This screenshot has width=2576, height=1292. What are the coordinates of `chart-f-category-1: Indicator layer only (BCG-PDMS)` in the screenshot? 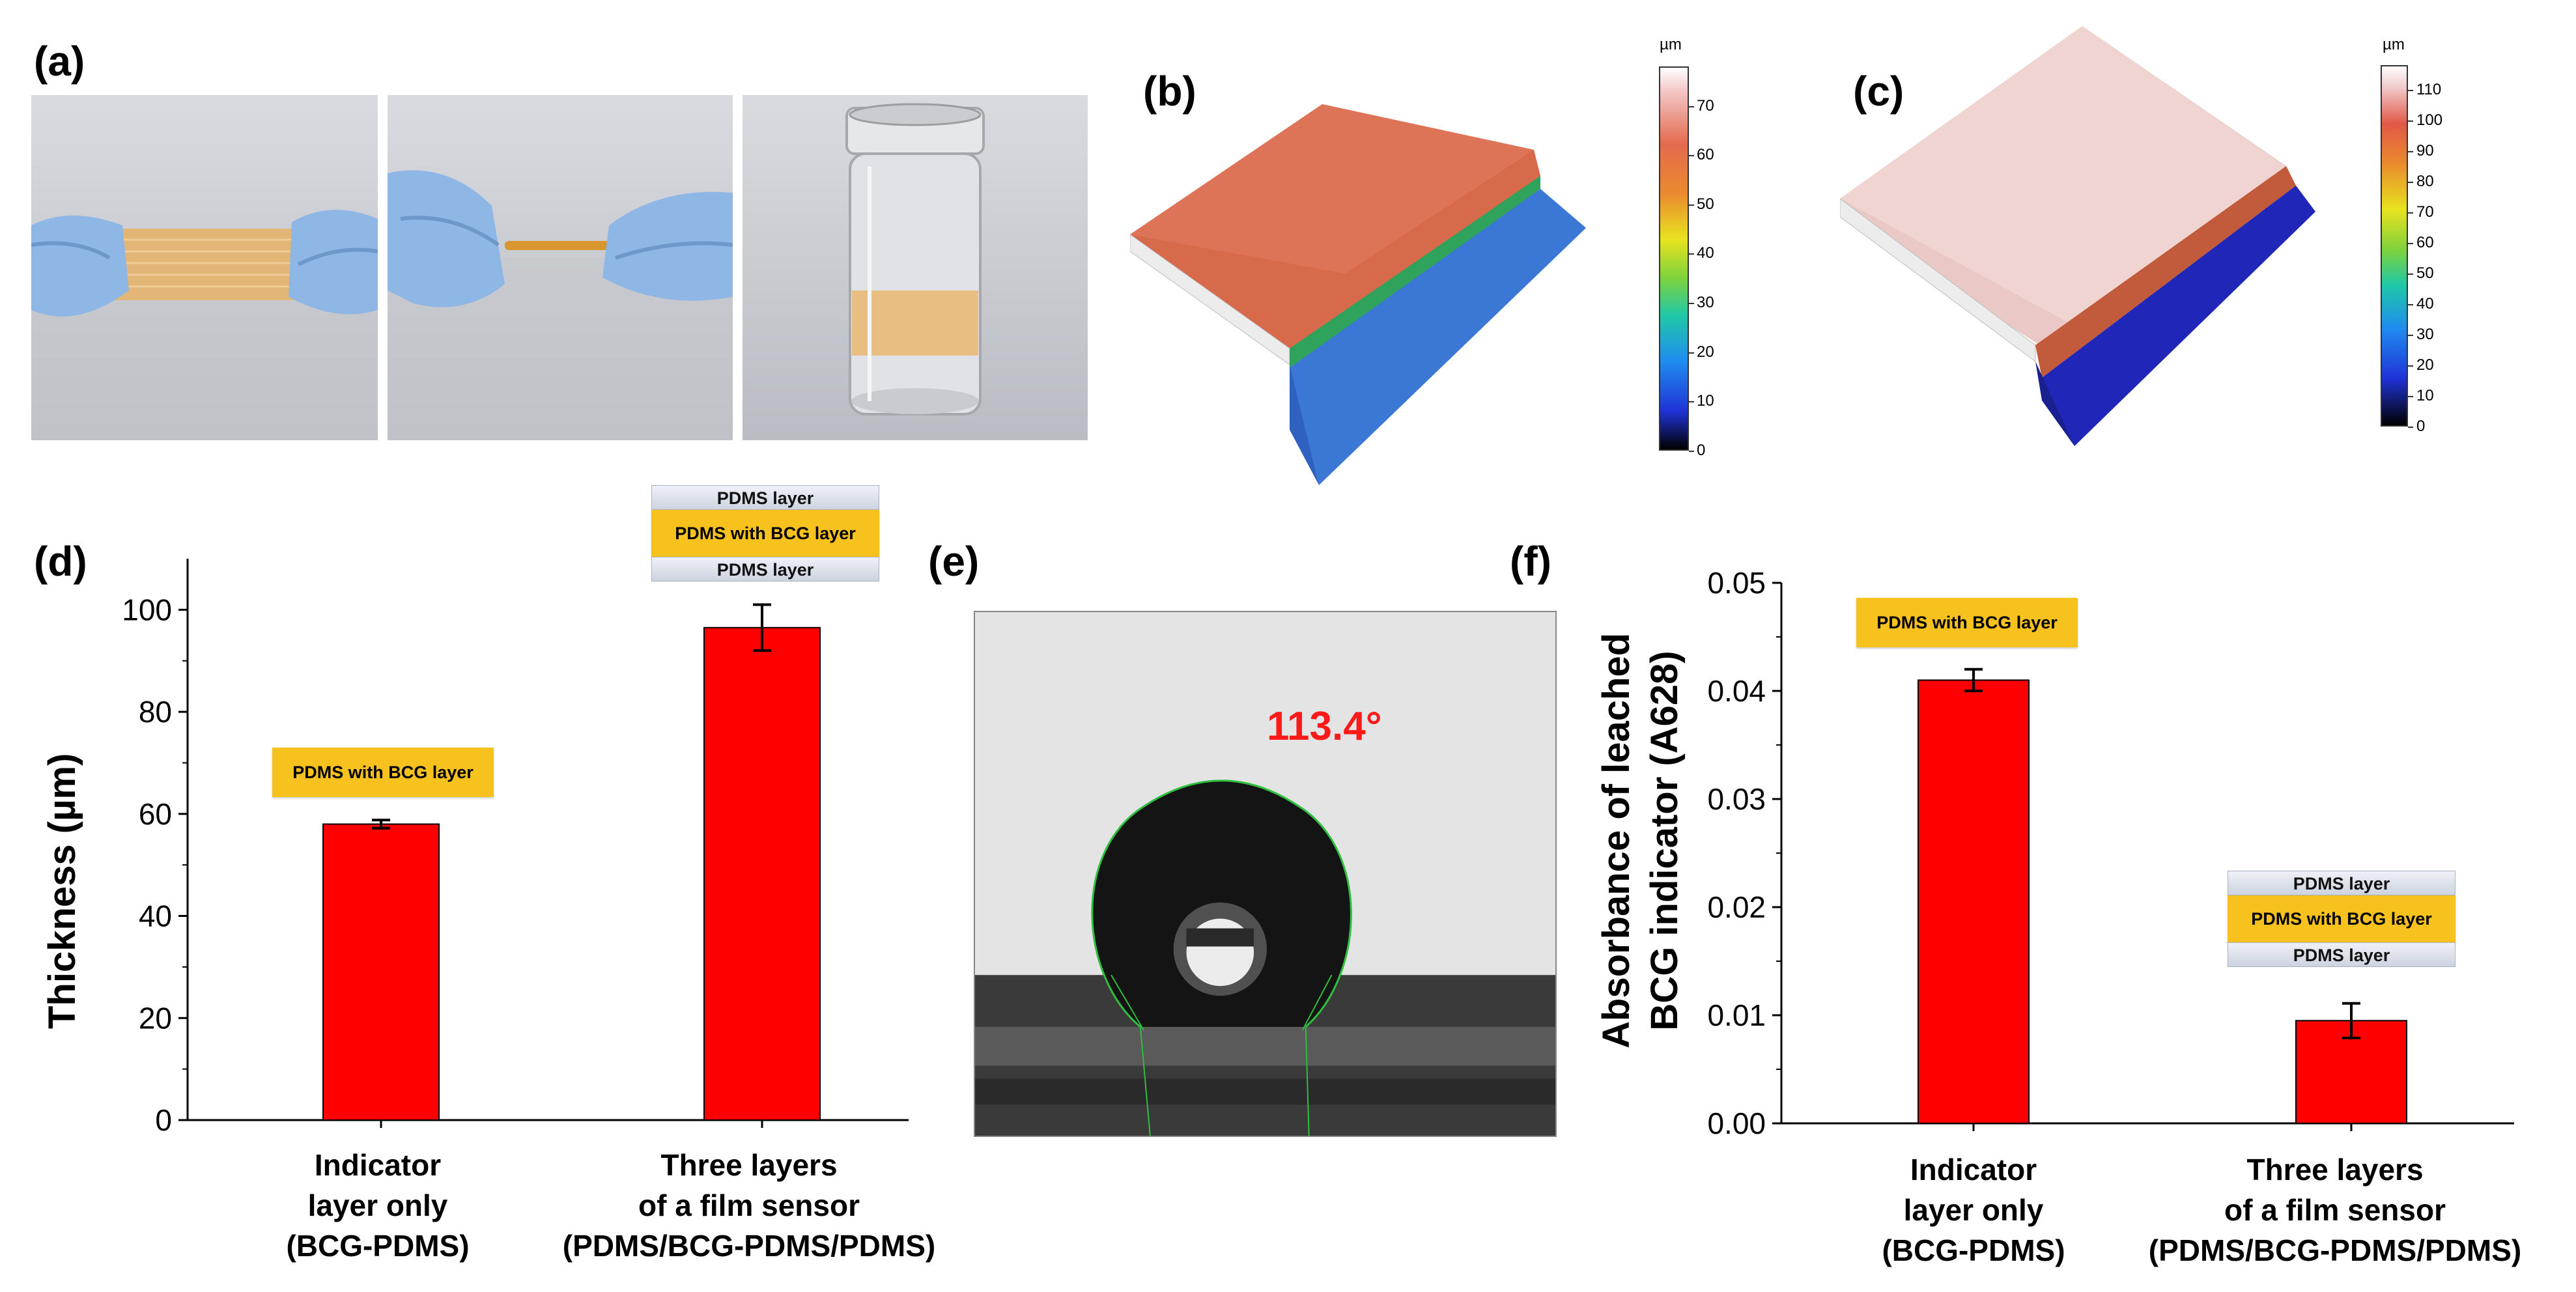 It's located at (1973, 1210).